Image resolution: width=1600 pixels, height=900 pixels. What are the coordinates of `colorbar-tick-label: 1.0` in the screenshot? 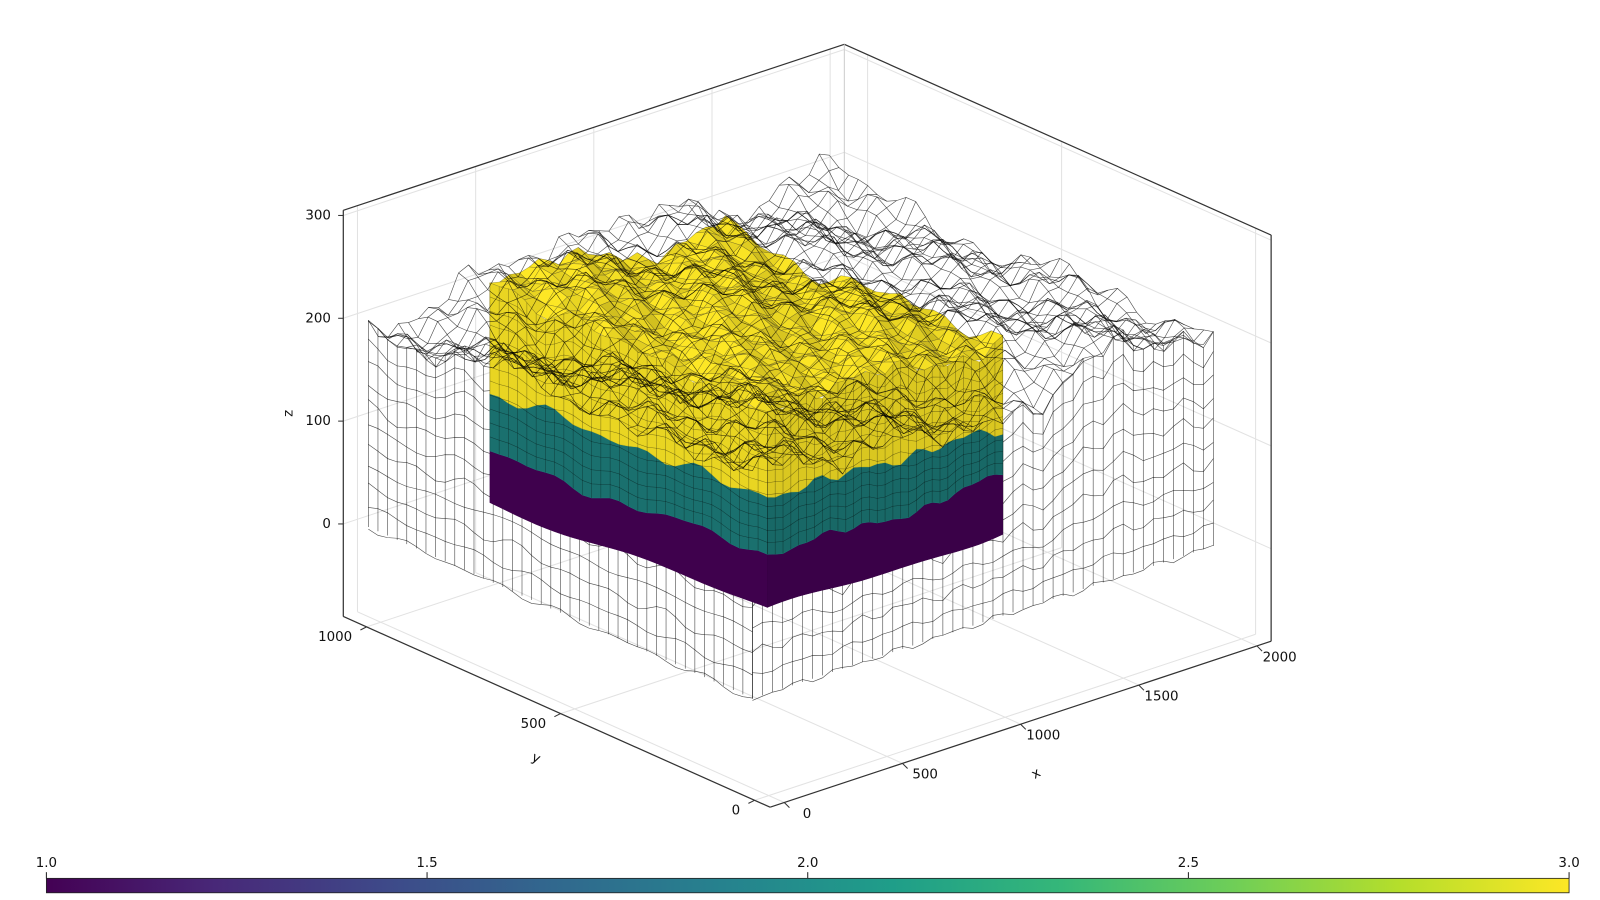 It's located at (46, 863).